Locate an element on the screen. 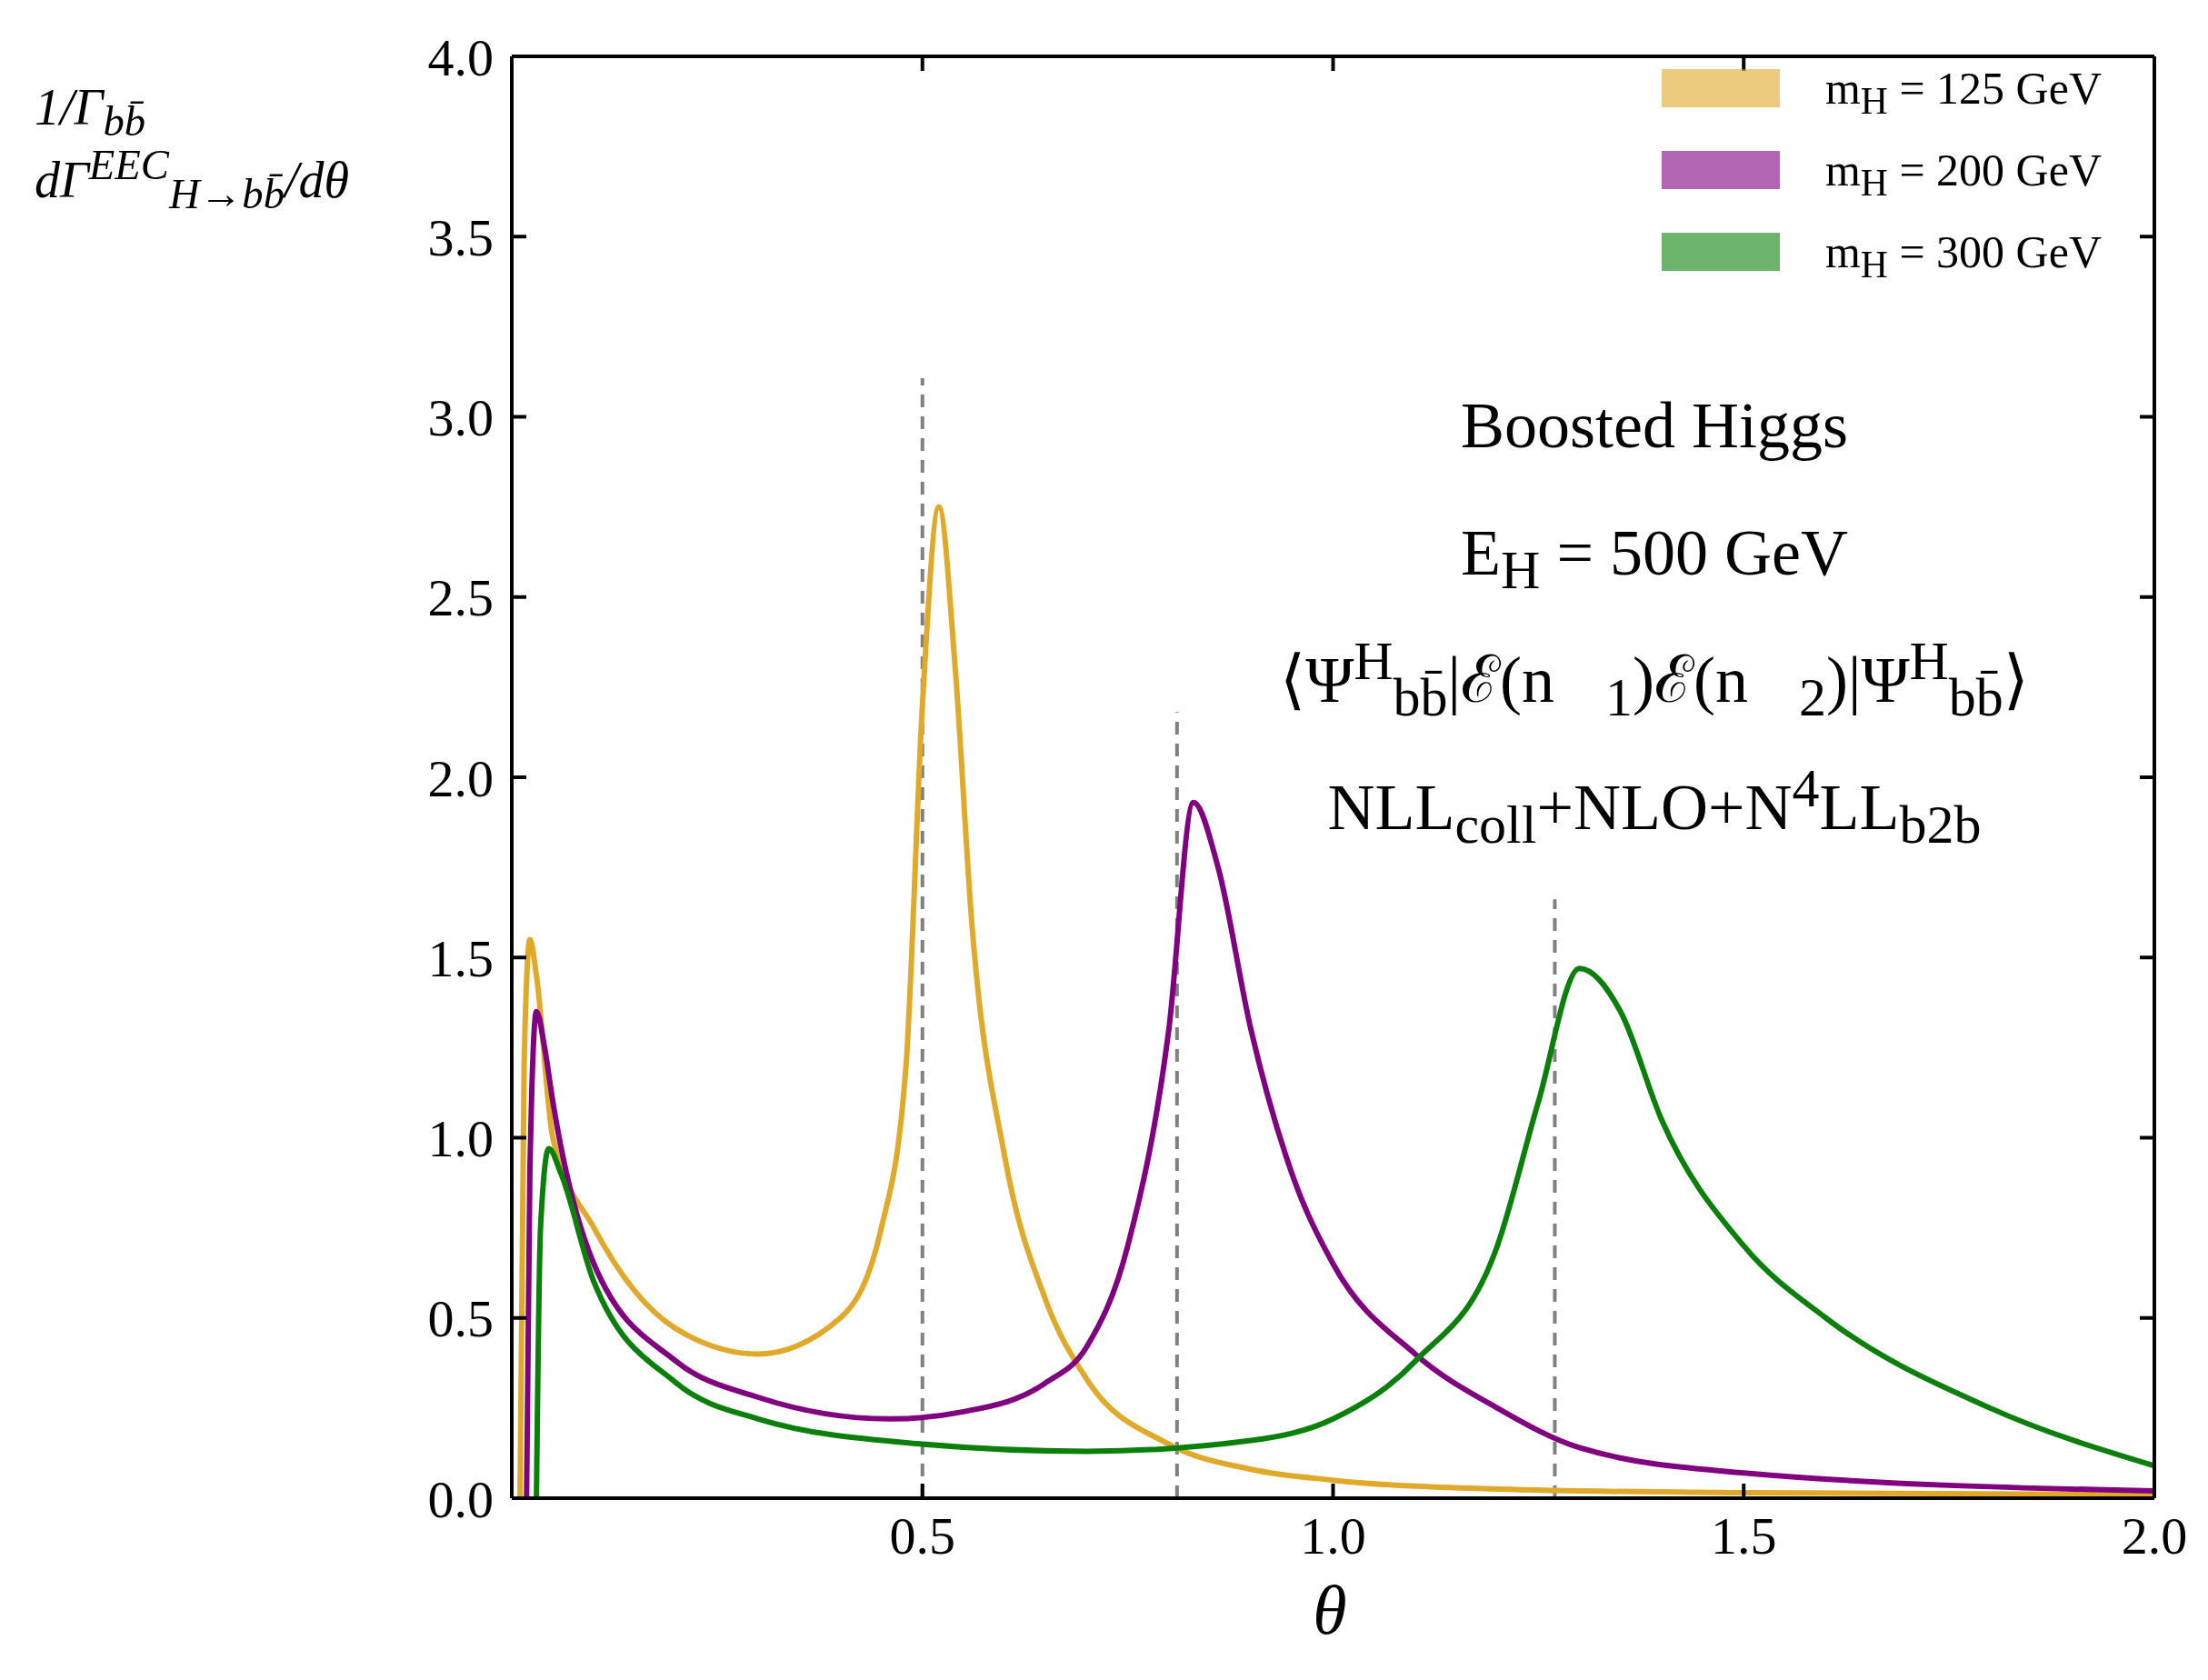  legend-label: m$_{H}$ = 125 GeV is located at coordinates (1963, 92).